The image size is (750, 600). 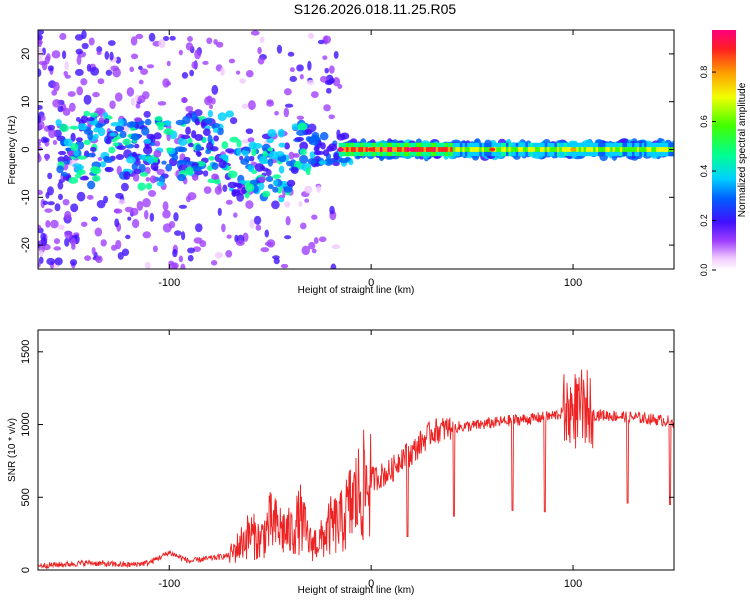 What do you see at coordinates (26, 102) in the screenshot?
I see `spectrogram-y-tick-label: 10` at bounding box center [26, 102].